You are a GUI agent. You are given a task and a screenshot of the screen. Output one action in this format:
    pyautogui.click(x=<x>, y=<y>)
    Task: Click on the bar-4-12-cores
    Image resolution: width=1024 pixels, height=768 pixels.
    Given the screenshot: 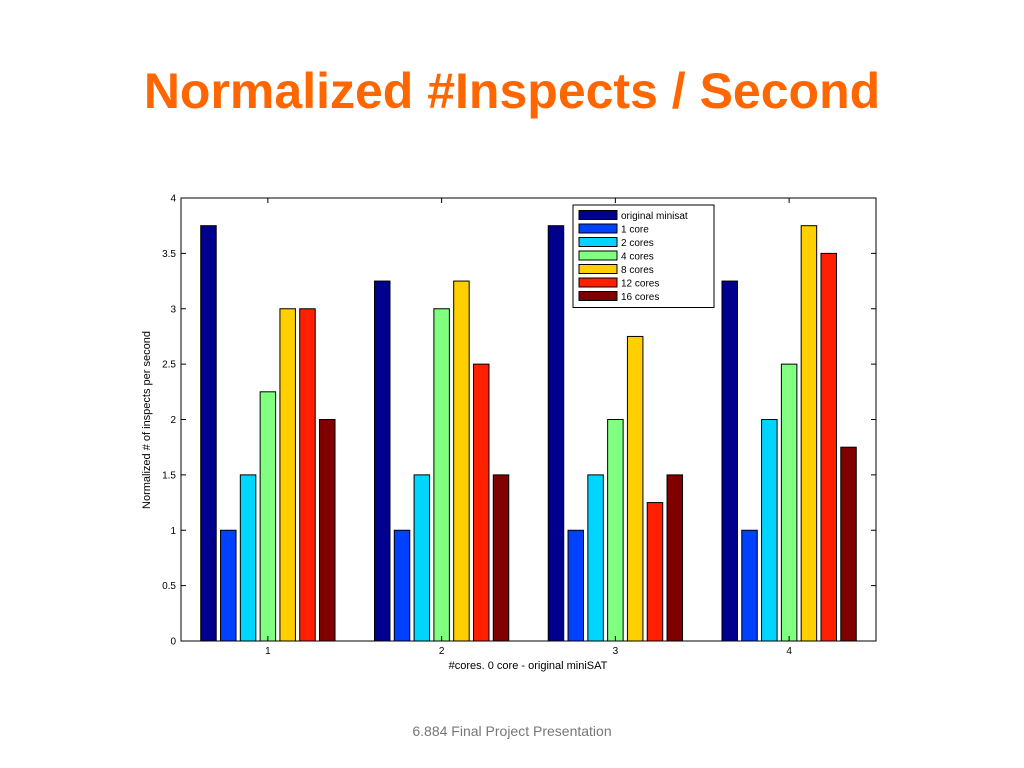 What is the action you would take?
    pyautogui.click(x=828, y=447)
    